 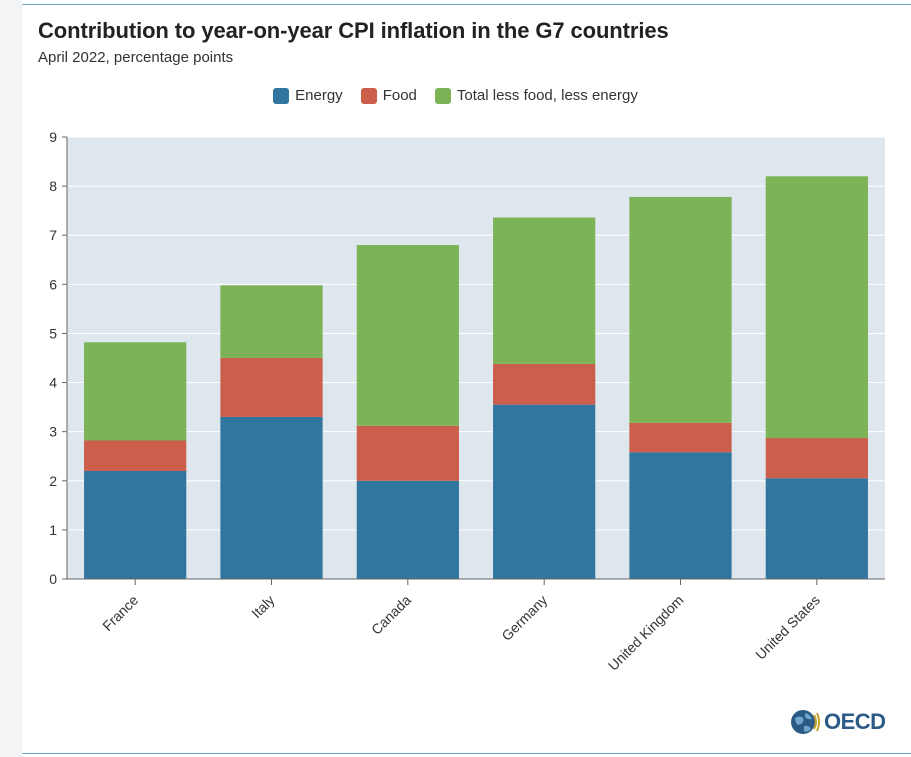 I want to click on bar-canada-total-less-food-less-energy, so click(x=407, y=335).